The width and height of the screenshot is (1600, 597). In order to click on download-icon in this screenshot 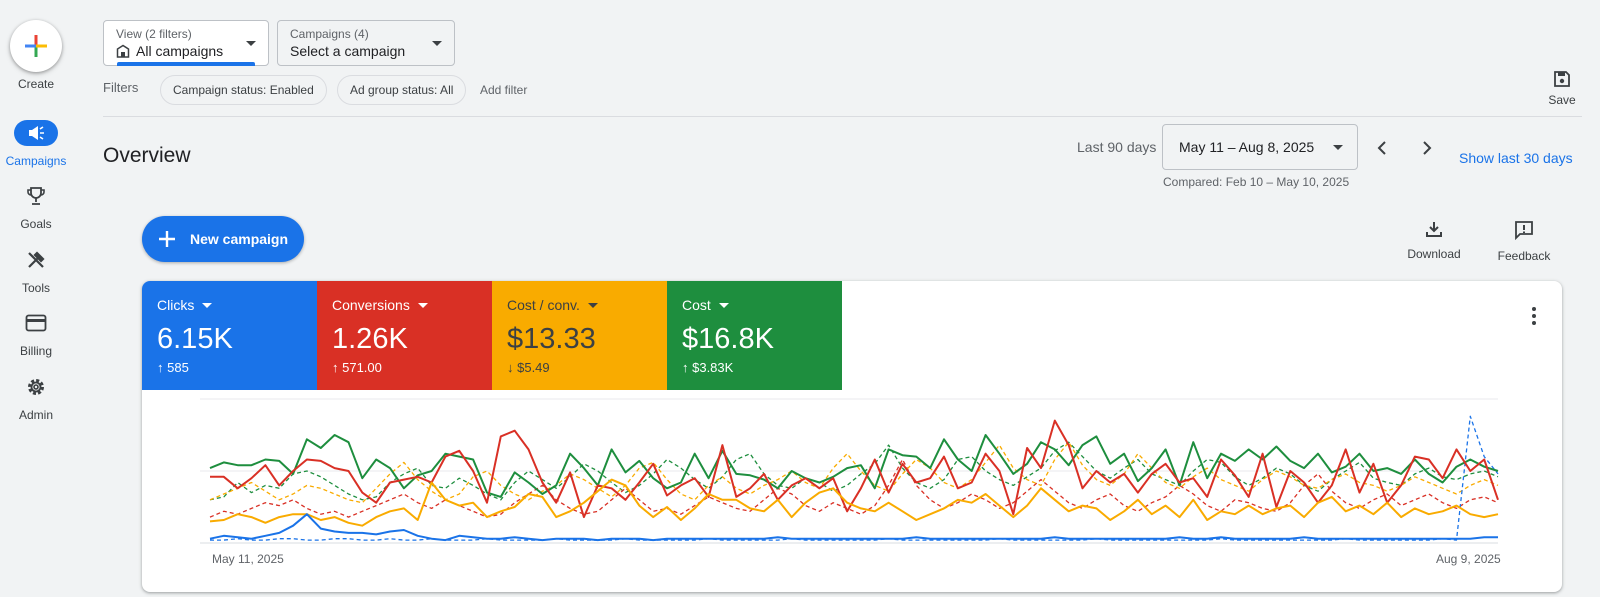, I will do `click(1434, 229)`.